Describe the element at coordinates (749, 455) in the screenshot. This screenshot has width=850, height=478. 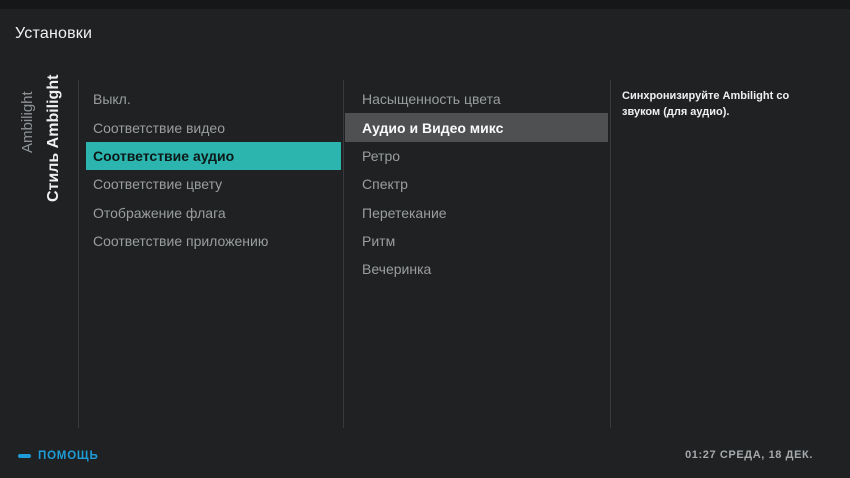
I see `clock-text: 01:27 СРЕДА, 18 ДЕК.` at that location.